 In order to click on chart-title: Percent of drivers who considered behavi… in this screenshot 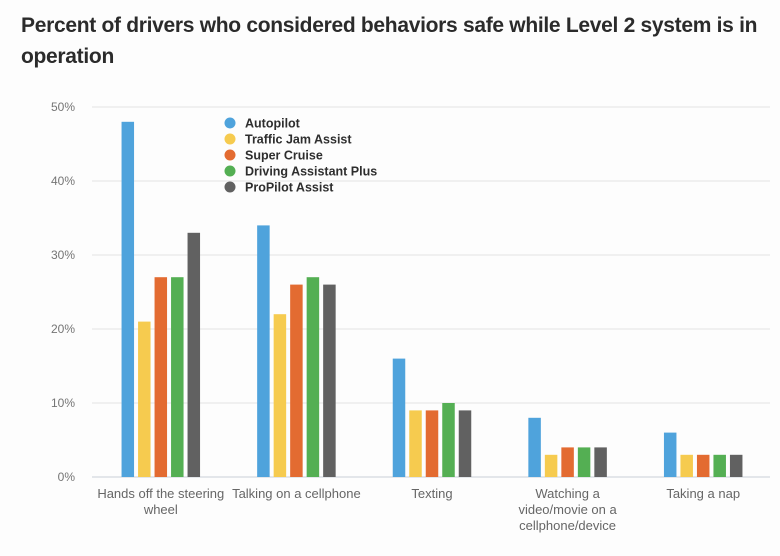, I will do `click(389, 41)`.